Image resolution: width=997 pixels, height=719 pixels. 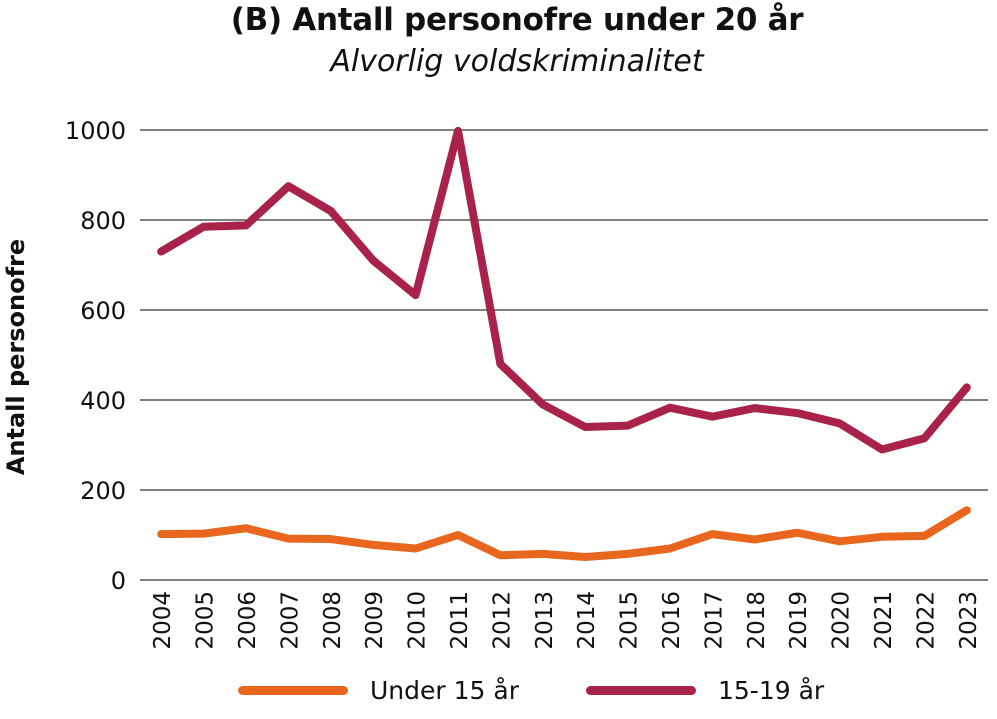 I want to click on x-tick-label: 2016, so click(x=672, y=620).